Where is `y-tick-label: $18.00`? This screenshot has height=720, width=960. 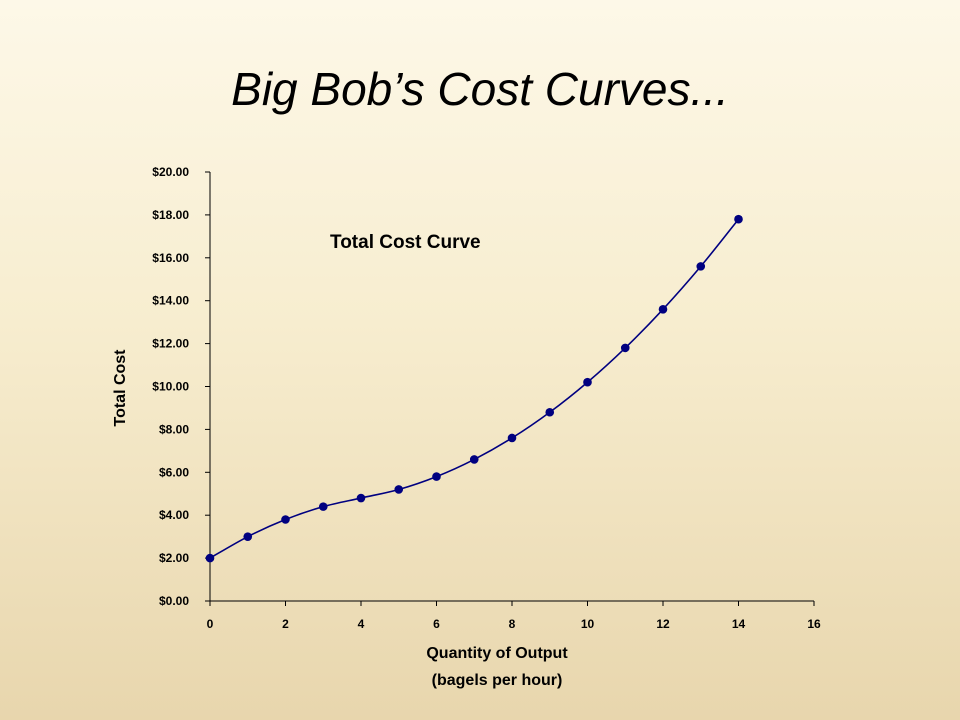 y-tick-label: $18.00 is located at coordinates (170, 215).